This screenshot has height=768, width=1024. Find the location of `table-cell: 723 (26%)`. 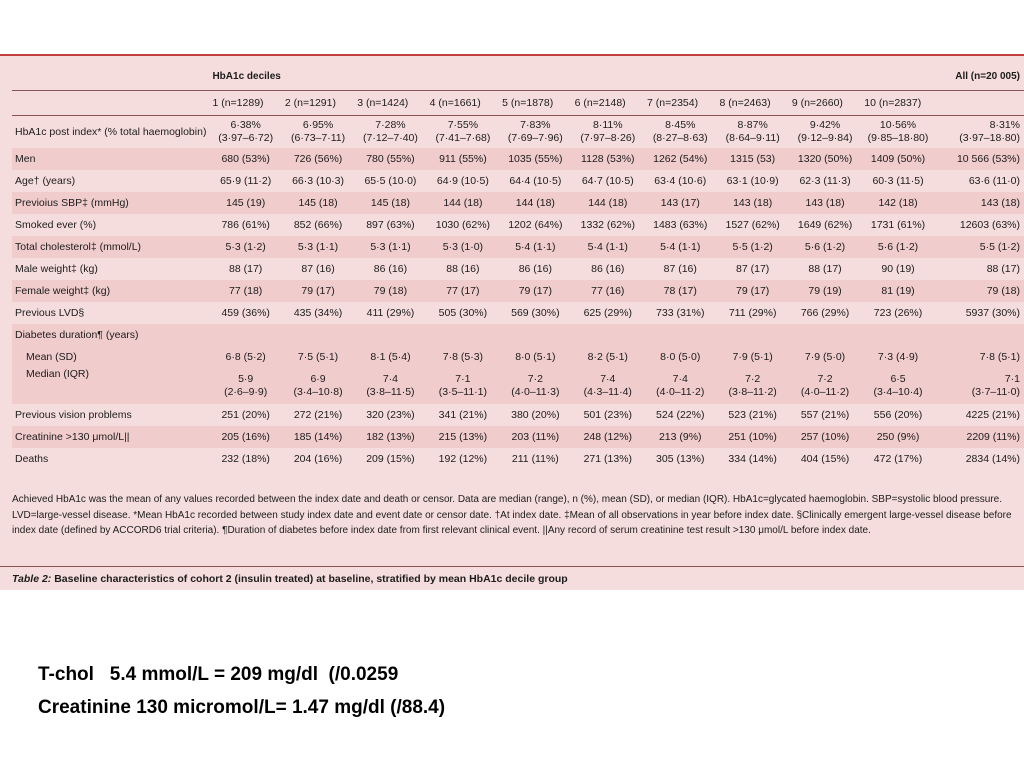

table-cell: 723 (26%) is located at coordinates (898, 313).